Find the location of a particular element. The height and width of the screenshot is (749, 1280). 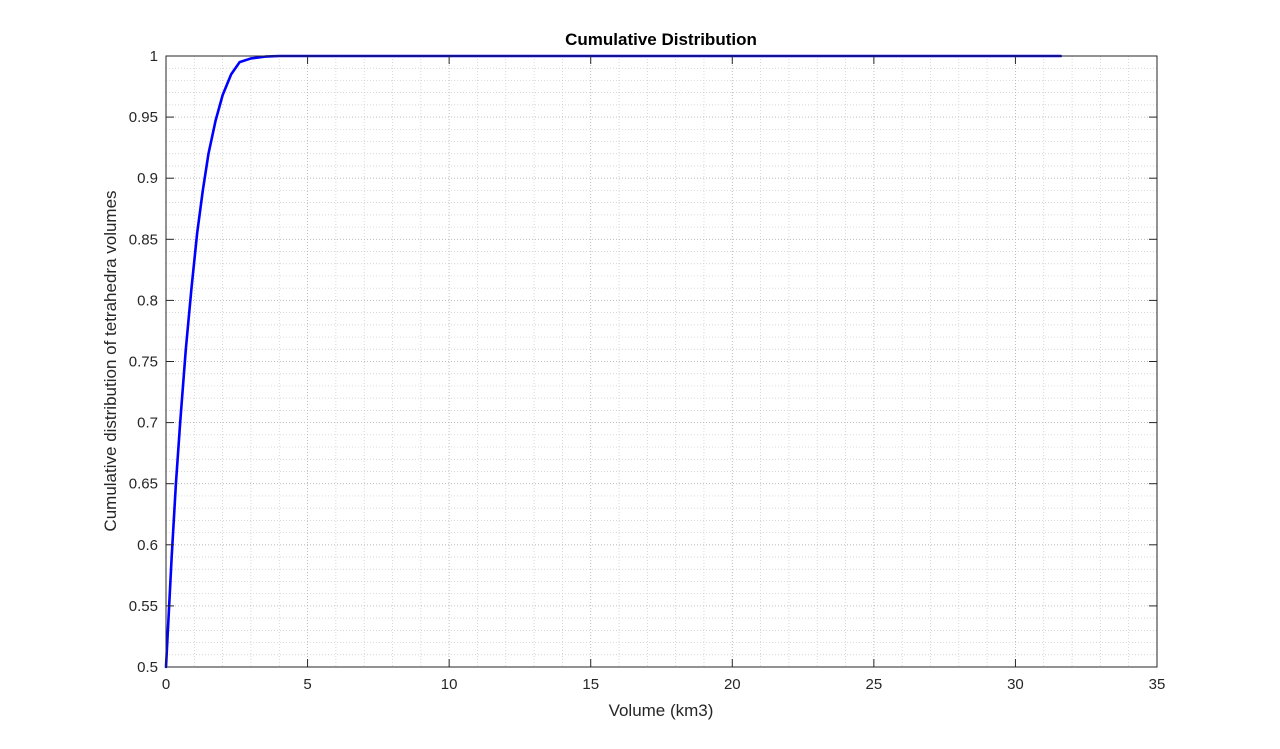

x-tick-label: 25 is located at coordinates (874, 684).